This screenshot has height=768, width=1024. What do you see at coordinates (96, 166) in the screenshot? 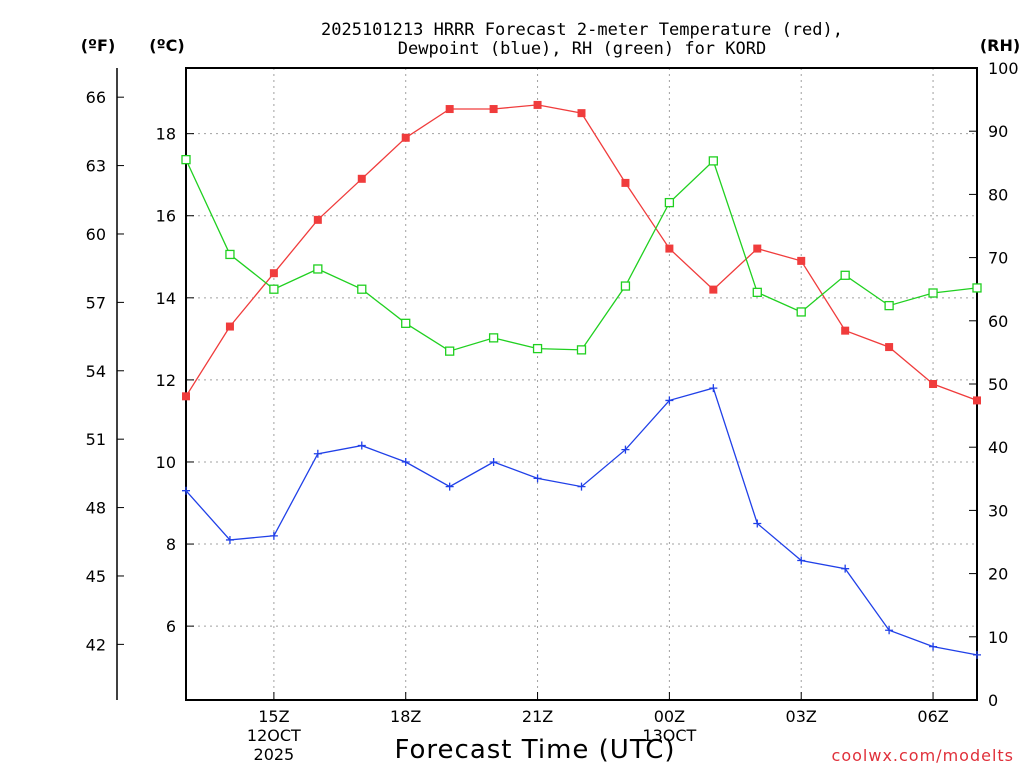
I see `fahrenheit-tick-label: 63` at bounding box center [96, 166].